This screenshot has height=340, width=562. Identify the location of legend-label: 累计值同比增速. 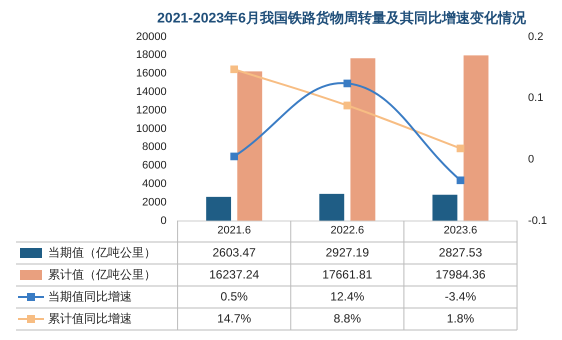
(90, 318).